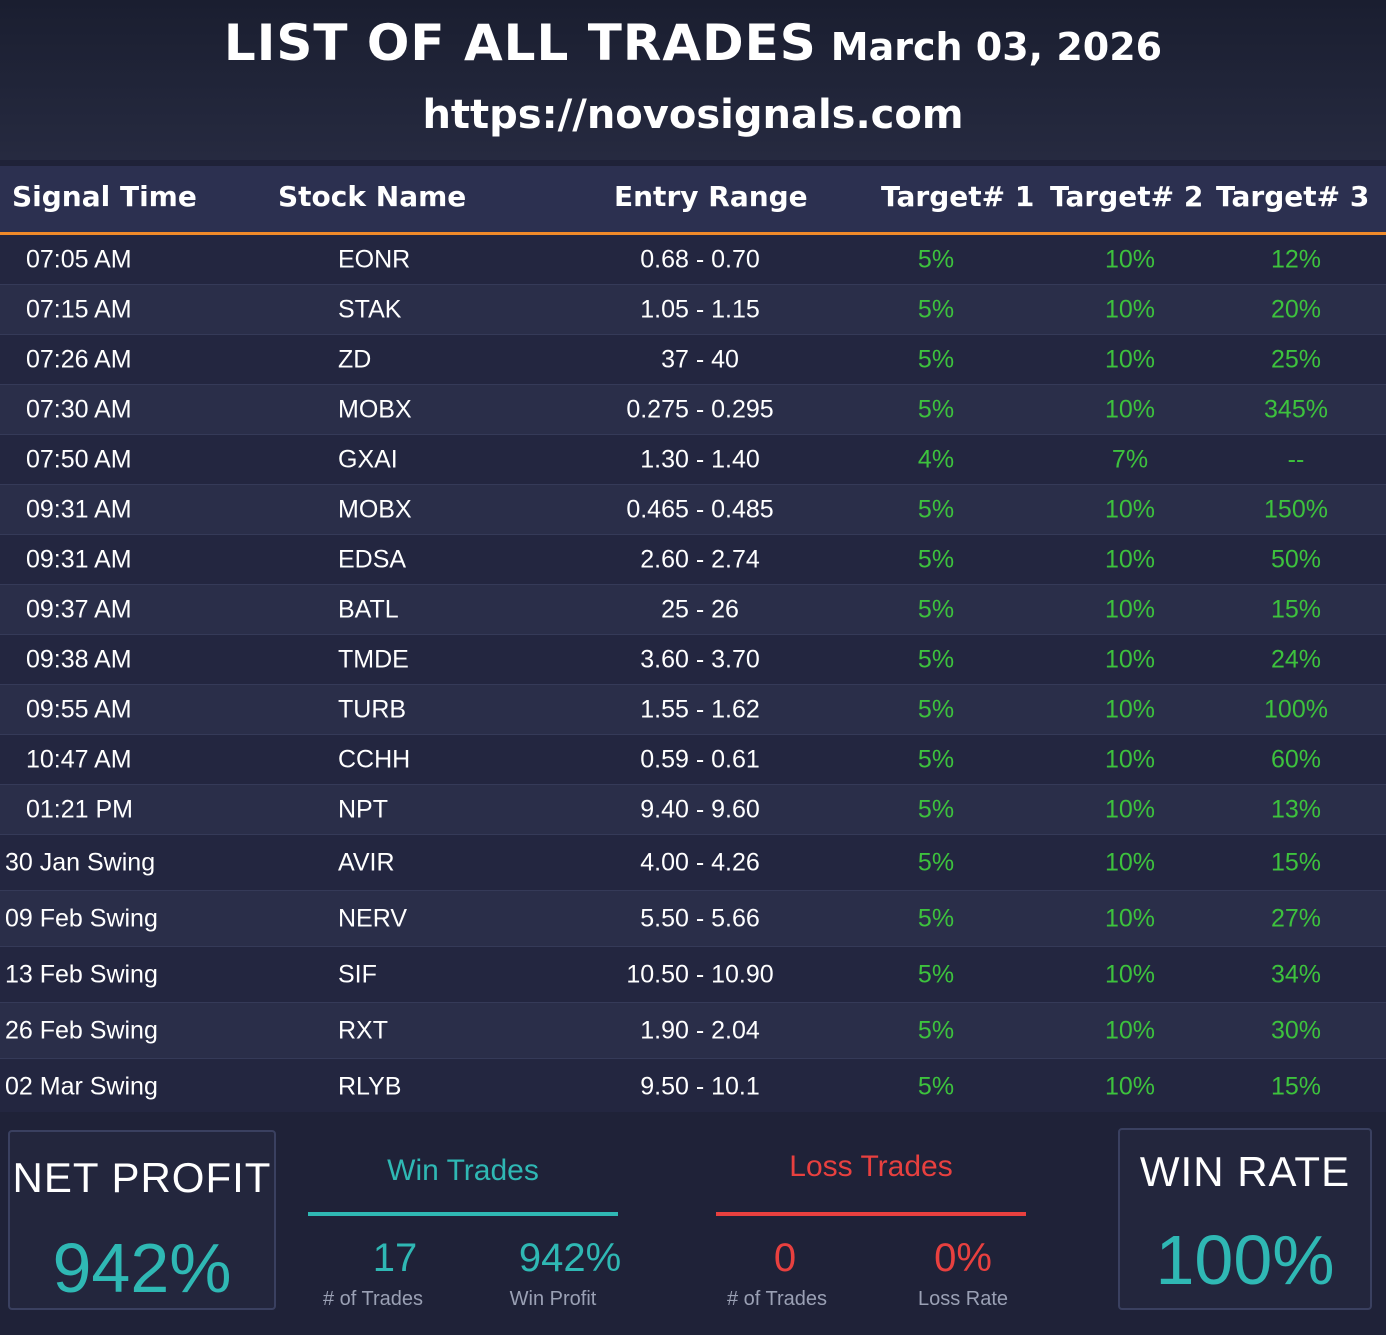 The width and height of the screenshot is (1386, 1335). What do you see at coordinates (372, 559) in the screenshot?
I see `stock-name-cell: EDSA` at bounding box center [372, 559].